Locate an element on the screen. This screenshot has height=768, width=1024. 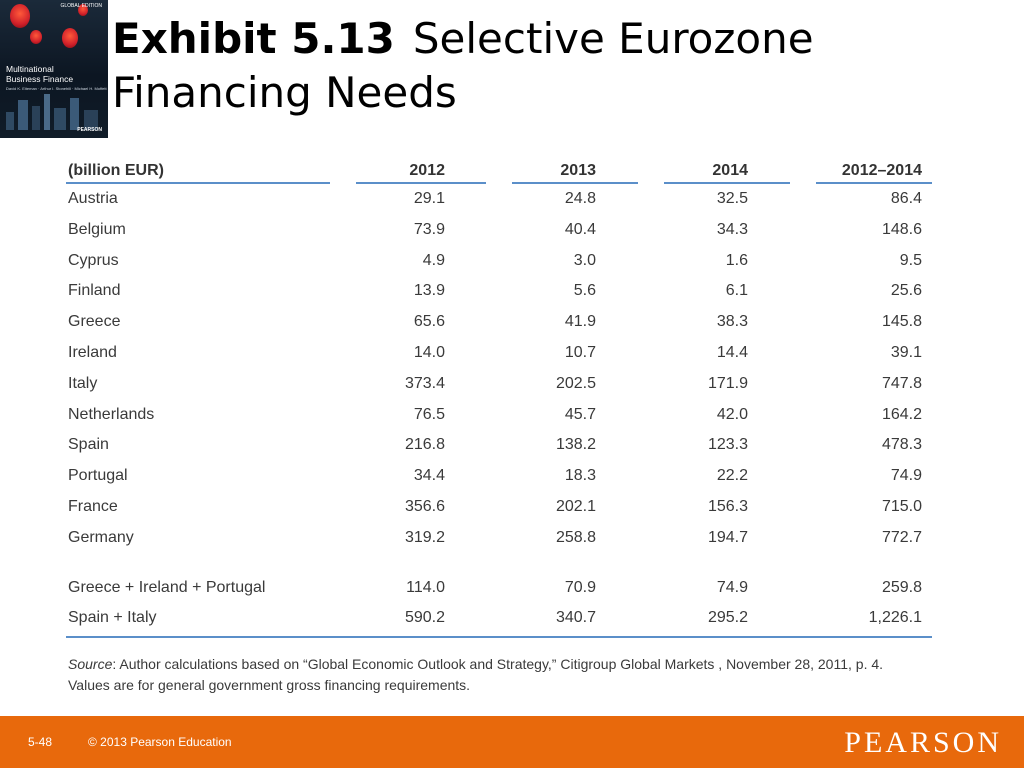
header-2014: 2014 is located at coordinates (730, 170).